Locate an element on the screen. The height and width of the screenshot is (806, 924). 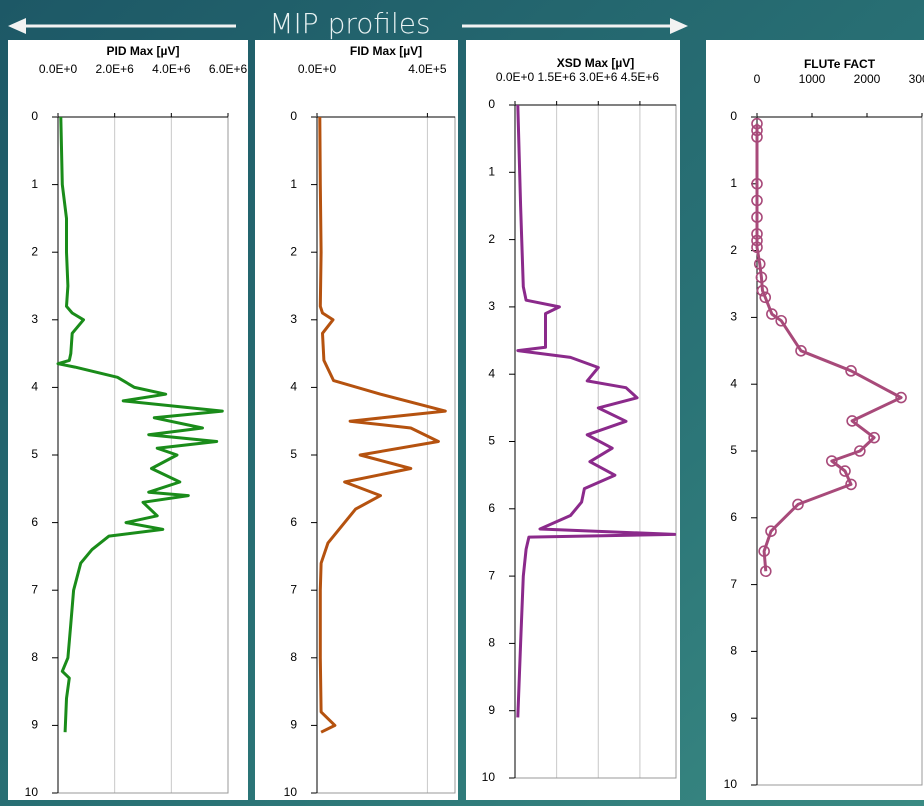
x-tick-label: 2000 is located at coordinates (867, 79).